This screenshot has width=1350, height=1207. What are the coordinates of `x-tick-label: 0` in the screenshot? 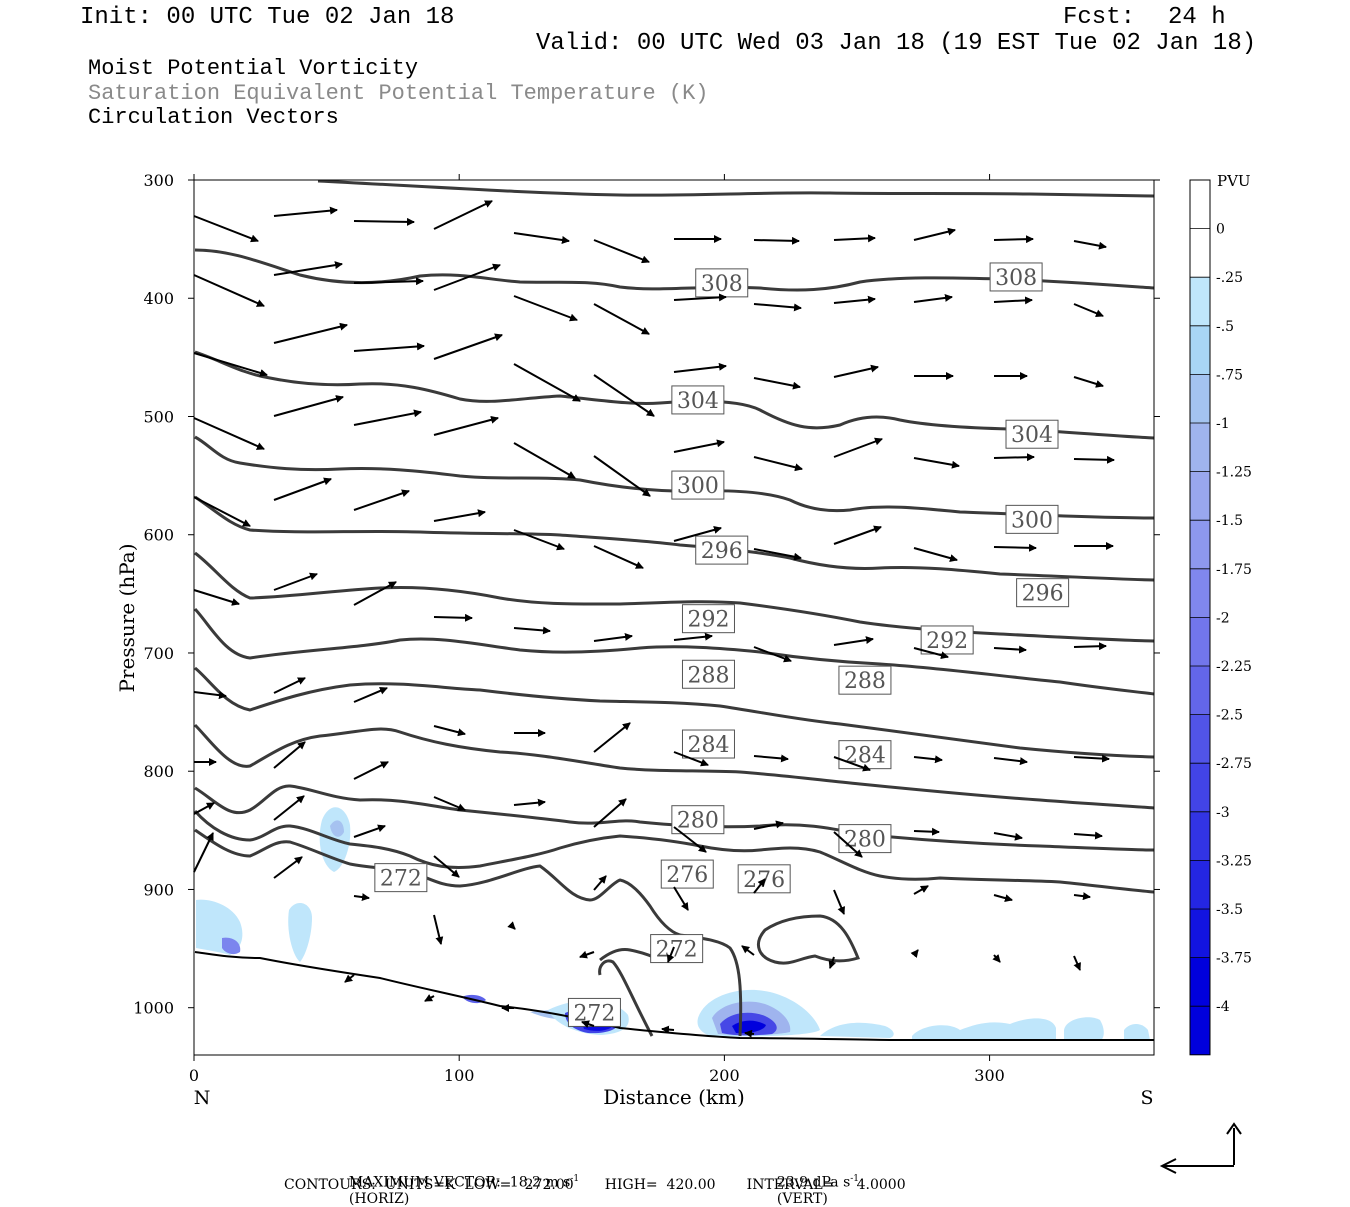 It's located at (194, 1075).